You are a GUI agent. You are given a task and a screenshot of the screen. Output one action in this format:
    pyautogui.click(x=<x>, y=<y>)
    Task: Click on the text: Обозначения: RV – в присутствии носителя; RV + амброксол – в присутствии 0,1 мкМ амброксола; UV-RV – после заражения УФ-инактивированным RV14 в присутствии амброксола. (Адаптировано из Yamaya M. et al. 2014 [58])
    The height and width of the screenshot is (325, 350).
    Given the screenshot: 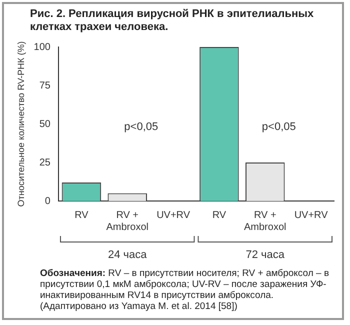 What is the action you would take?
    pyautogui.click(x=185, y=290)
    